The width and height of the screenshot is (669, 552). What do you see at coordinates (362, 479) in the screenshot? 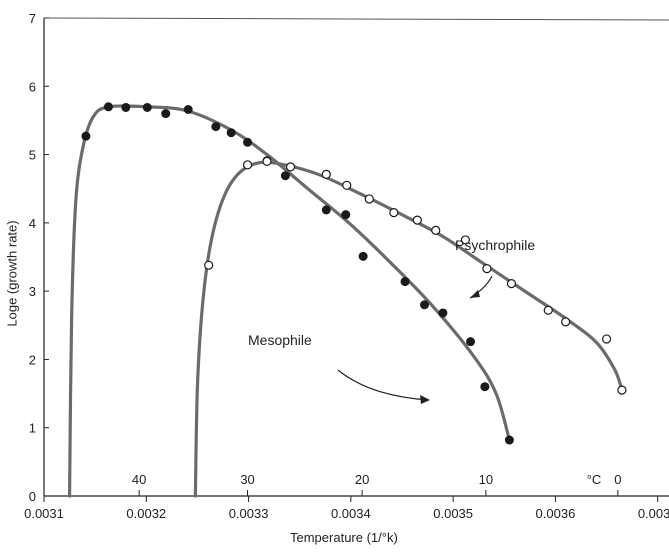
I see `celsius-tick-label: 20` at bounding box center [362, 479].